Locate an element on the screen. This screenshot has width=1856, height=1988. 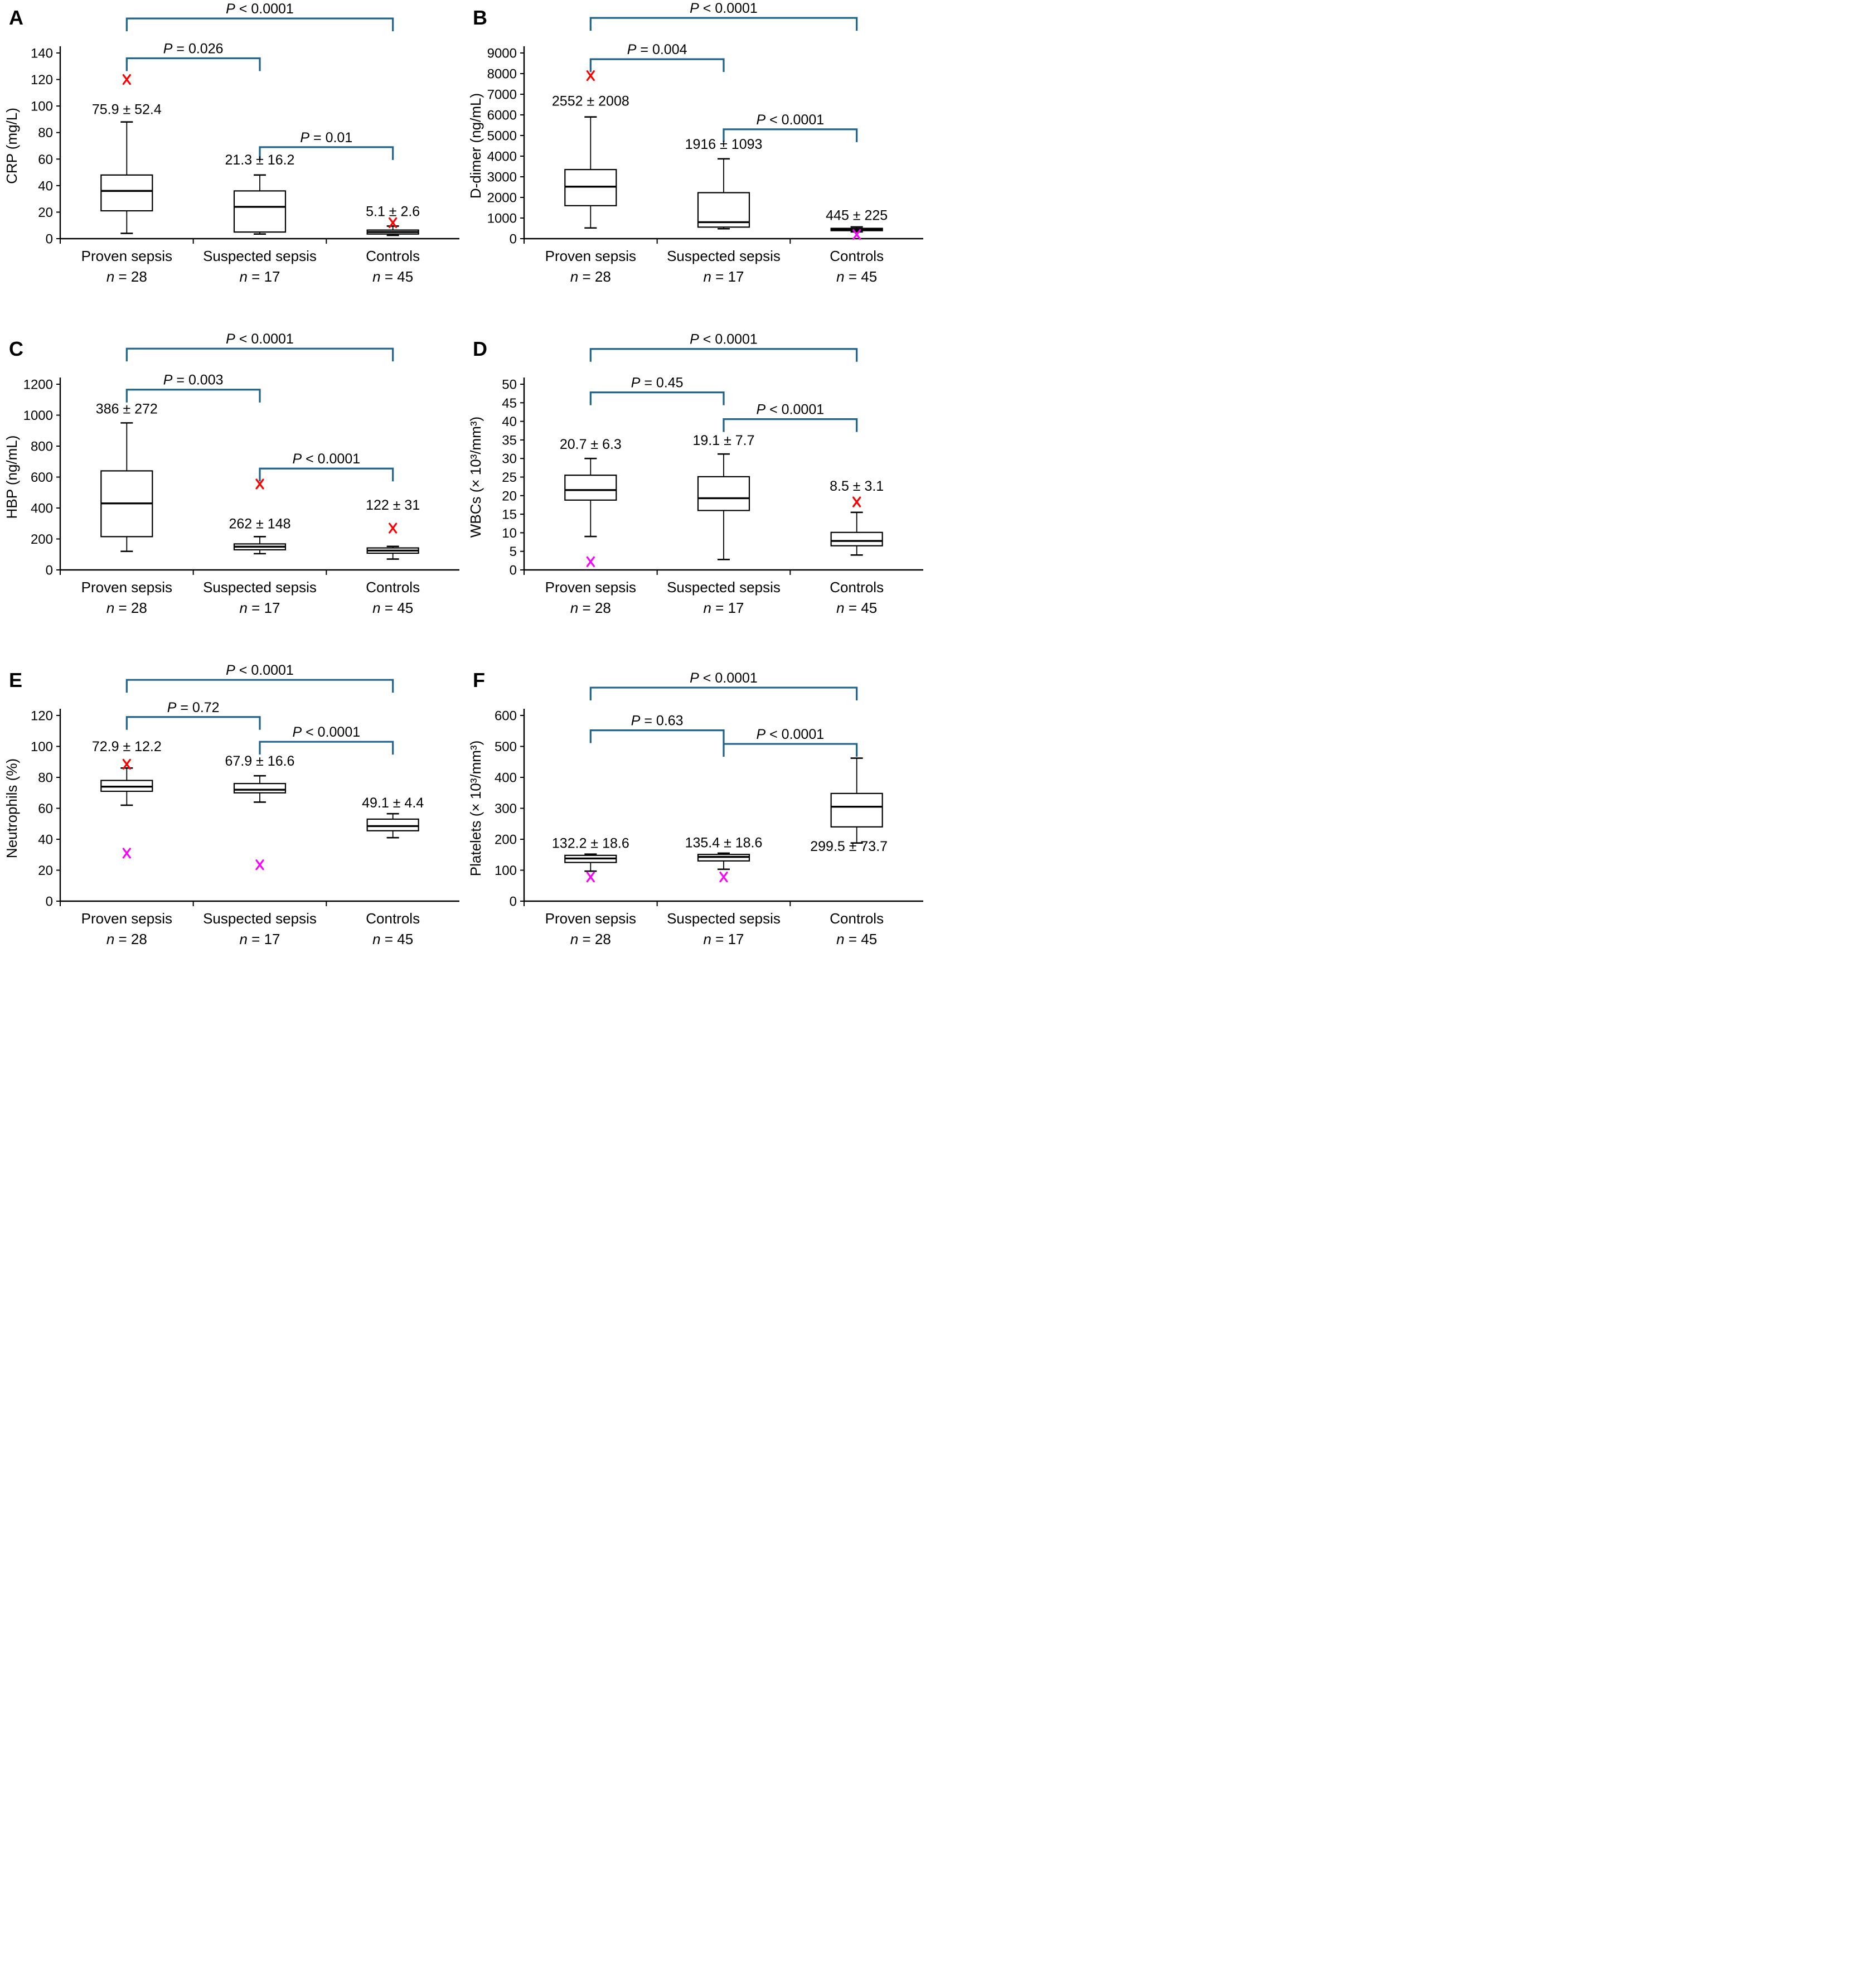
boxplot-controls is located at coordinates (392, 226).